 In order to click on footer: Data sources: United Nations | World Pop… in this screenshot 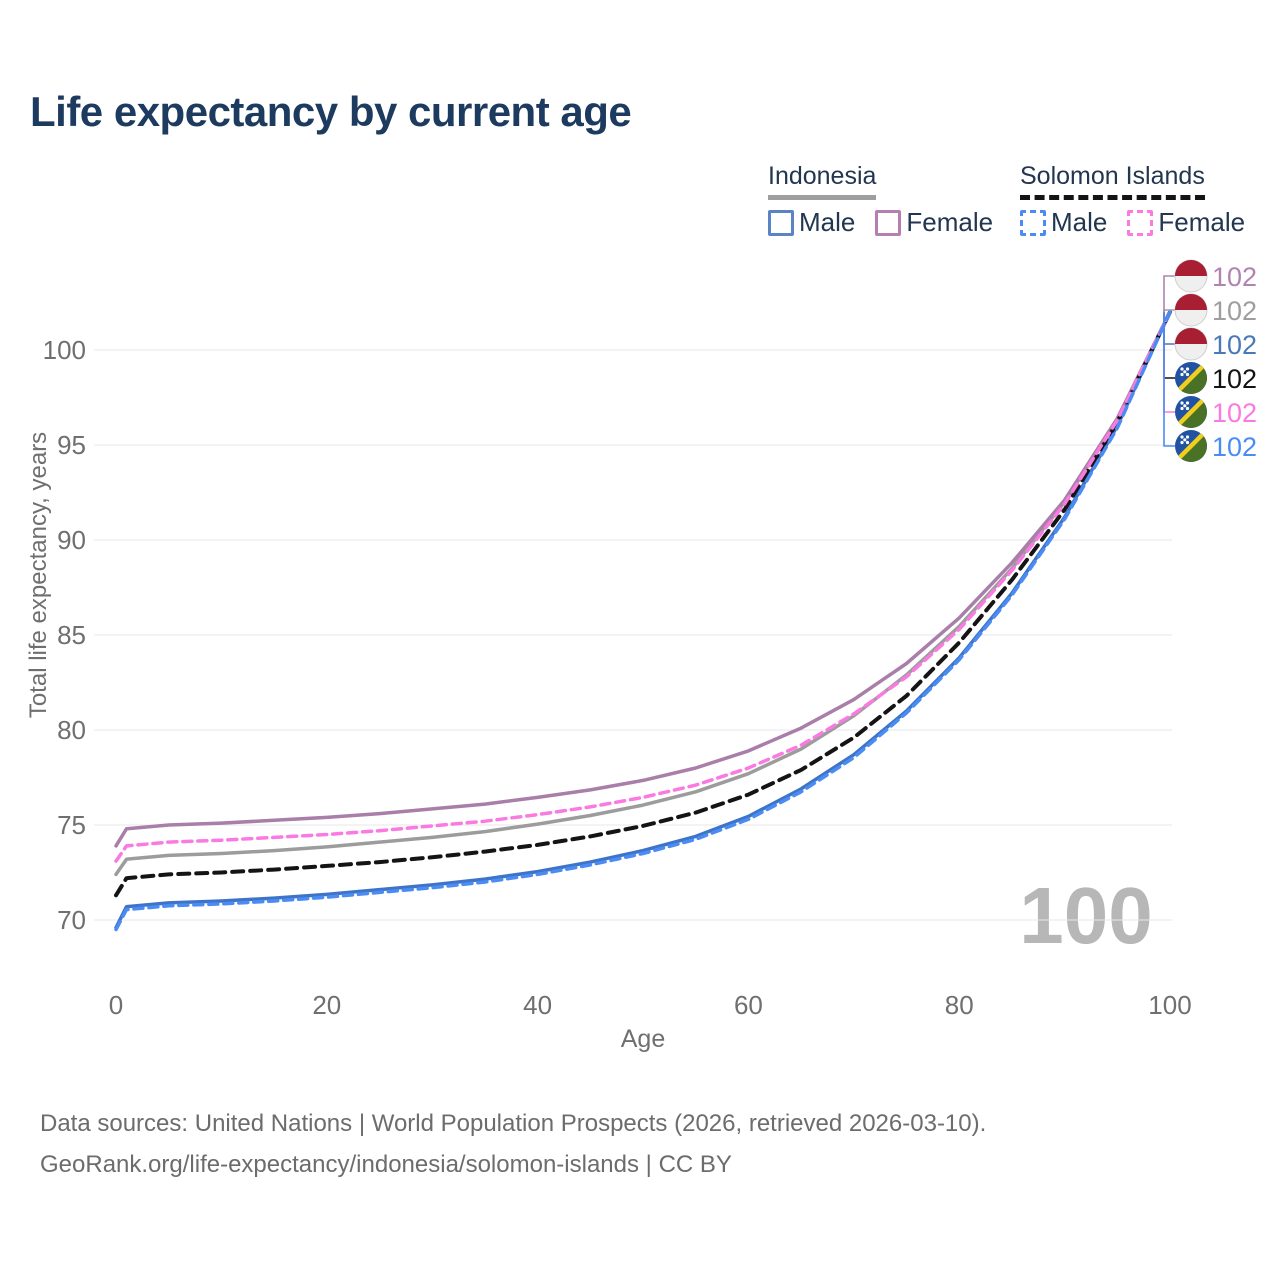, I will do `click(513, 1144)`.